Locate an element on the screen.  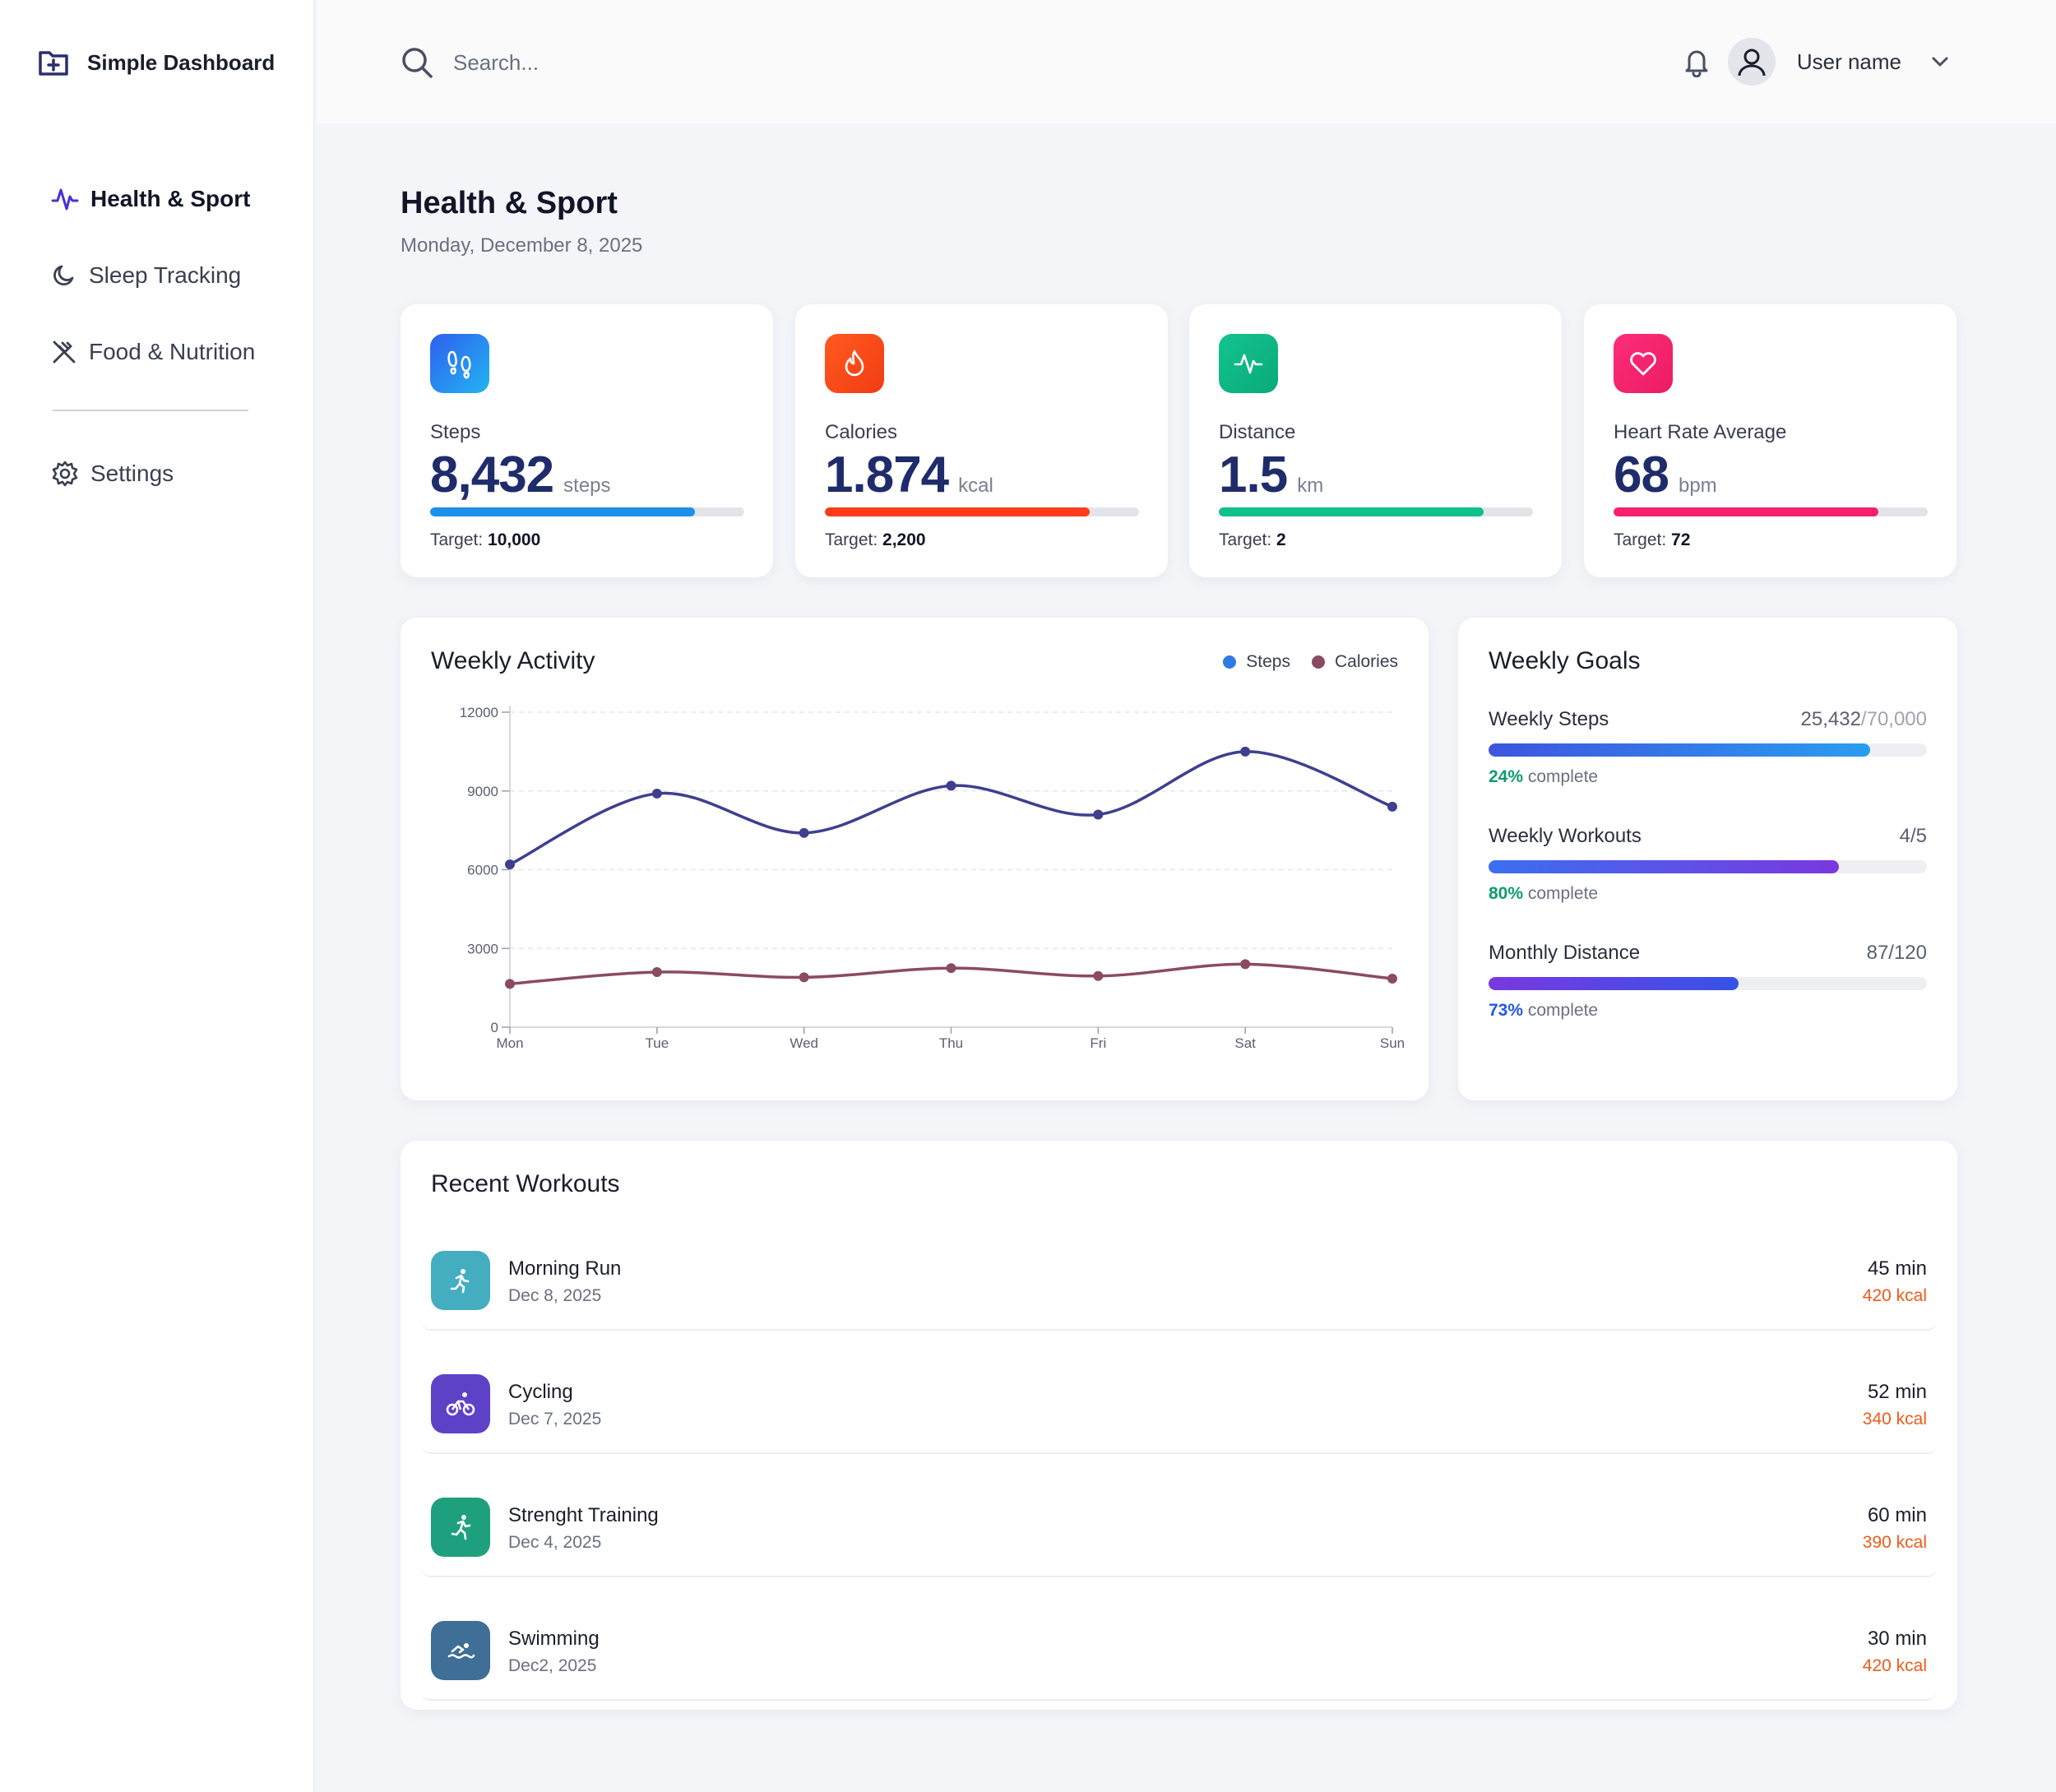
goal-current: 87/120 is located at coordinates (1896, 953).